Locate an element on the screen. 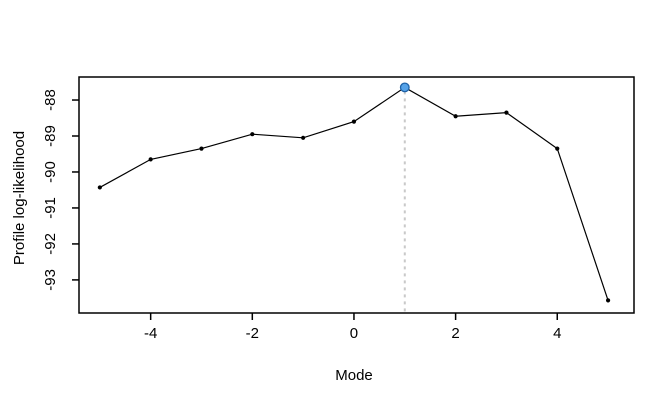  y-tick-label: -88 is located at coordinates (50, 100).